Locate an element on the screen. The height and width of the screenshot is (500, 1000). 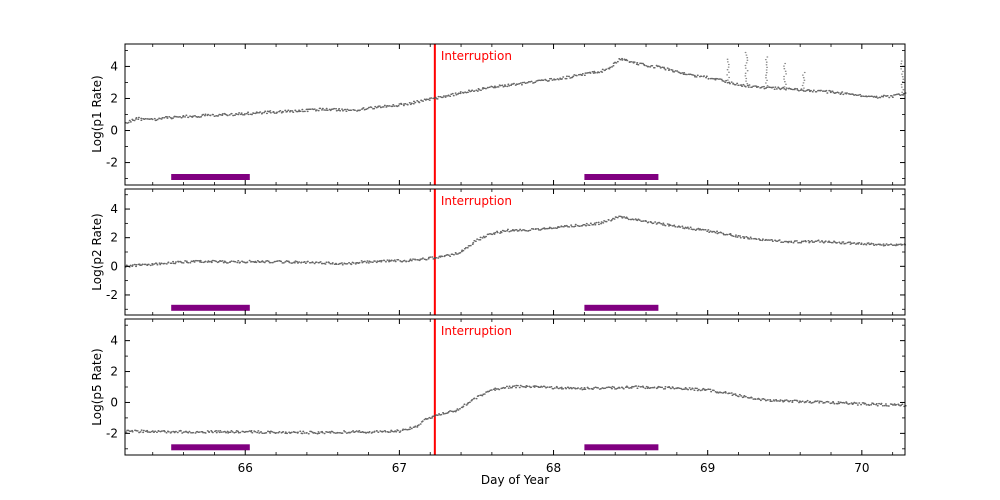
x-tick-label: 69 is located at coordinates (707, 468).